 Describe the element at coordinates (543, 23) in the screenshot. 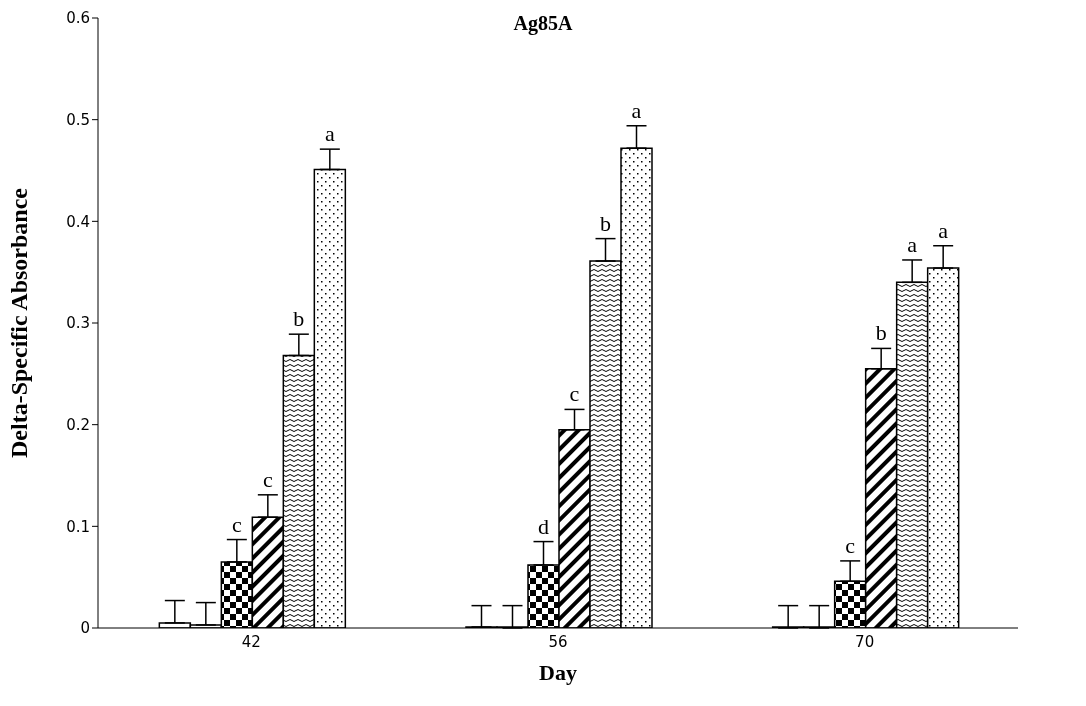

I see `chart-title: Ag85A` at that location.